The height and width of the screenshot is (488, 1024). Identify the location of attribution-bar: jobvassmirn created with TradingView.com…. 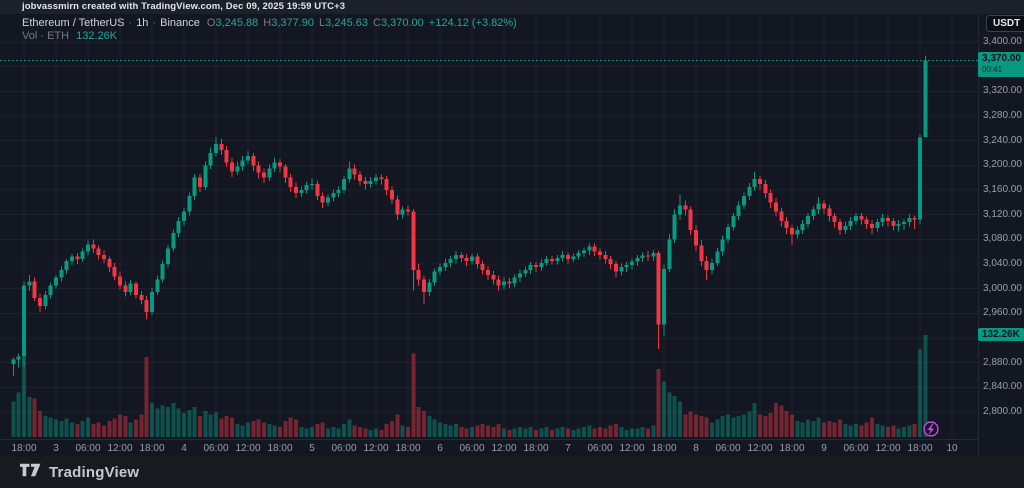
(512, 7).